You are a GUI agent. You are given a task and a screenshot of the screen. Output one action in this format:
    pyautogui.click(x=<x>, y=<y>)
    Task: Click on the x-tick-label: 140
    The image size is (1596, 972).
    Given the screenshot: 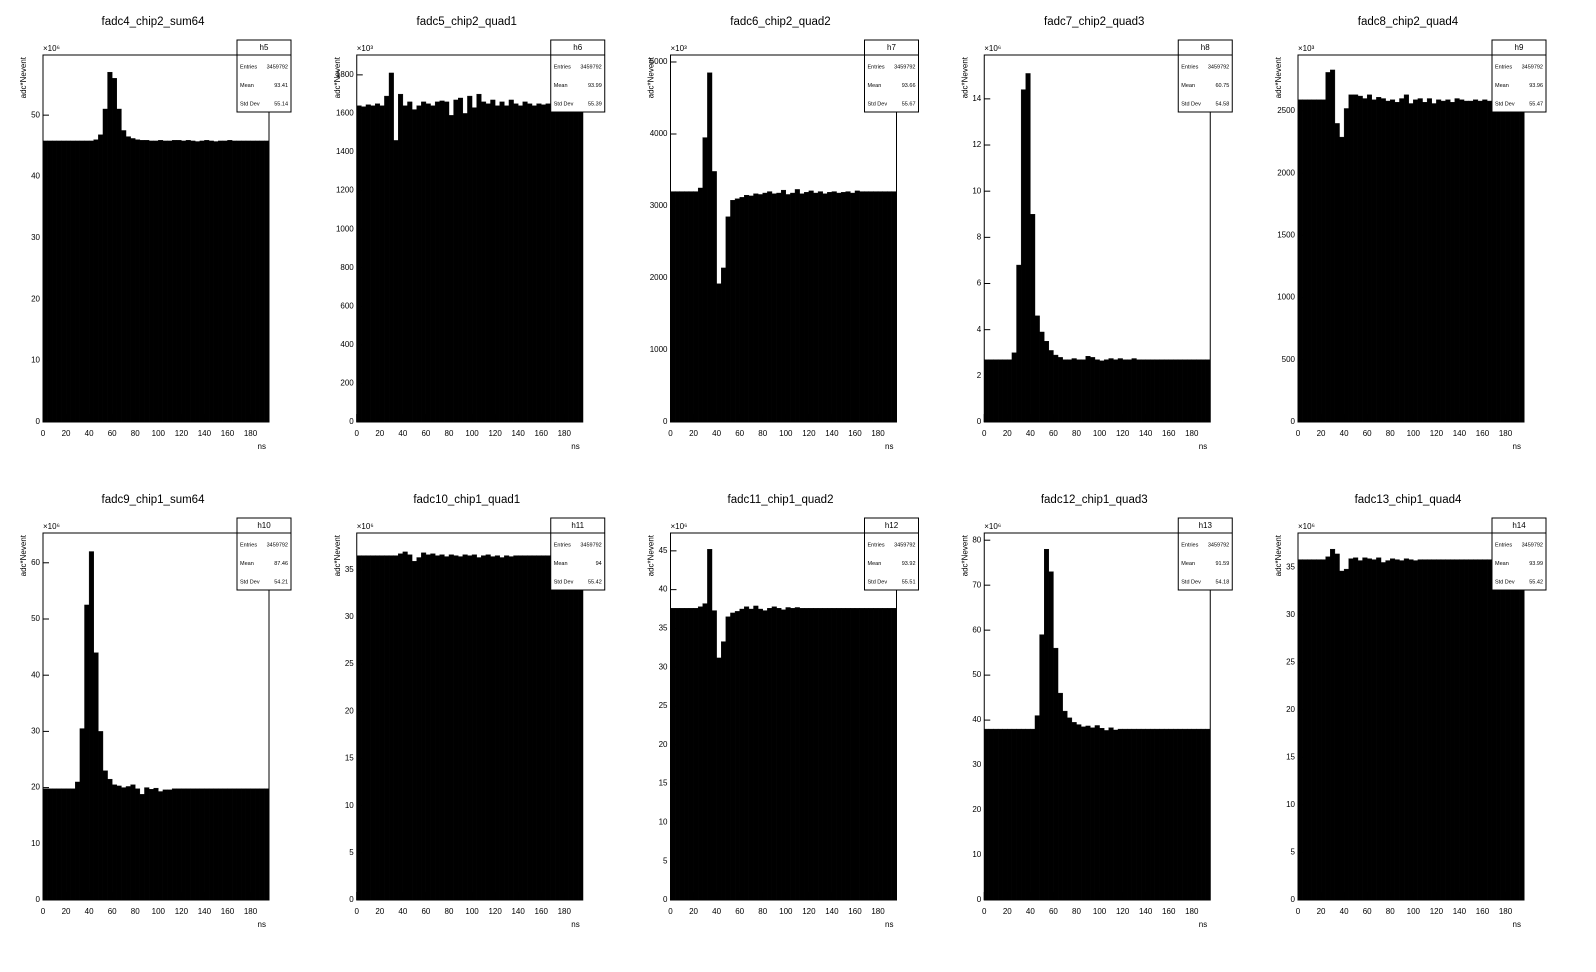 What is the action you would take?
    pyautogui.click(x=205, y=433)
    